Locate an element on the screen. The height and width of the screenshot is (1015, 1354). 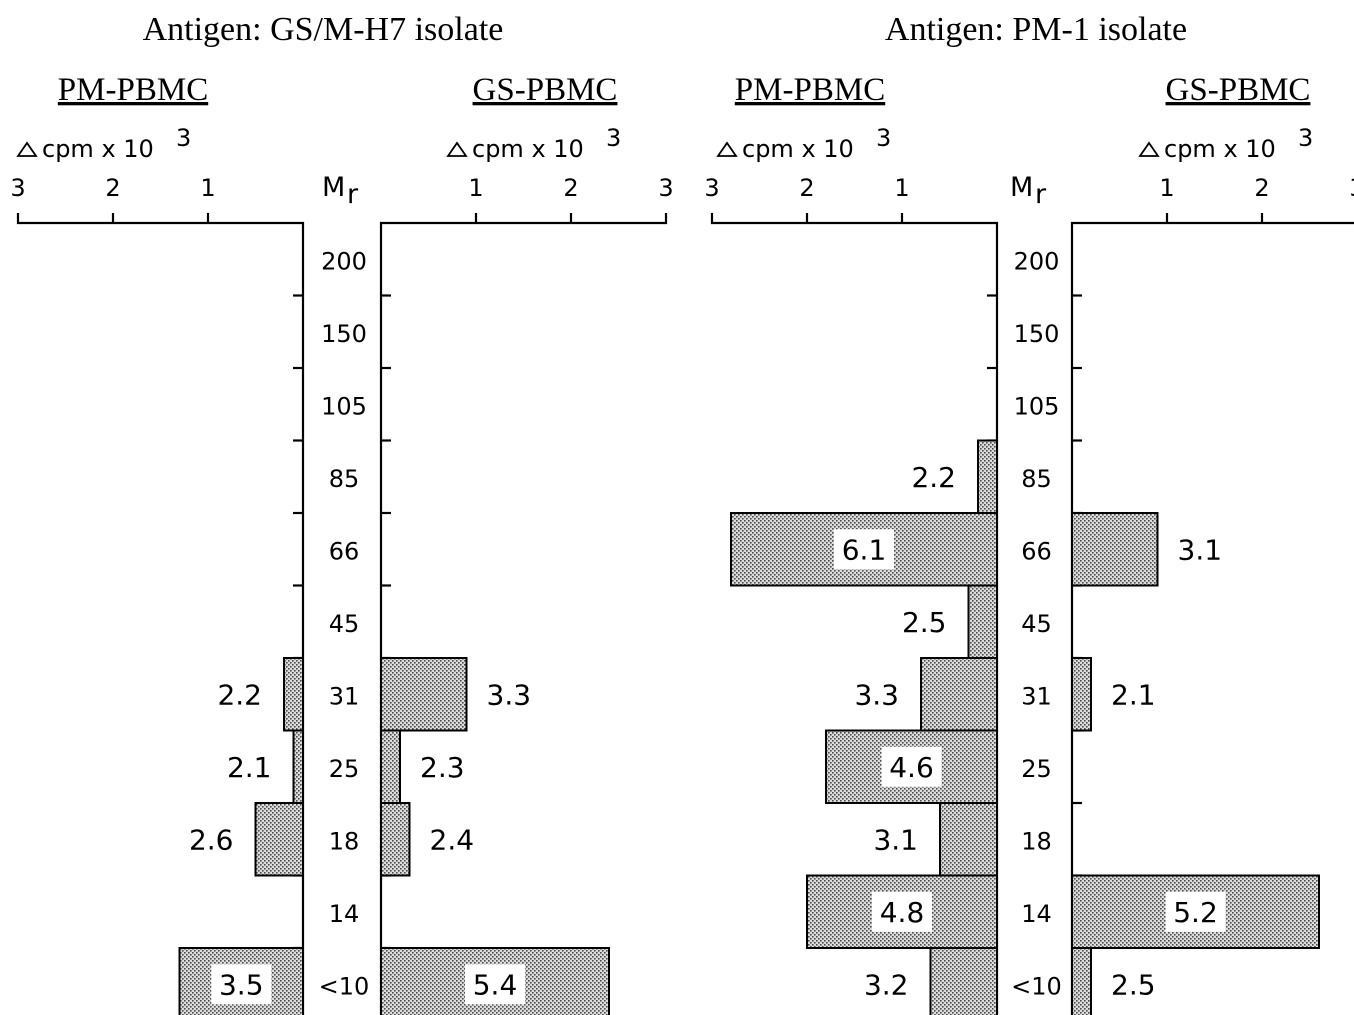
panel-title: Antigen: PM-1 isolate is located at coordinates (1036, 29).